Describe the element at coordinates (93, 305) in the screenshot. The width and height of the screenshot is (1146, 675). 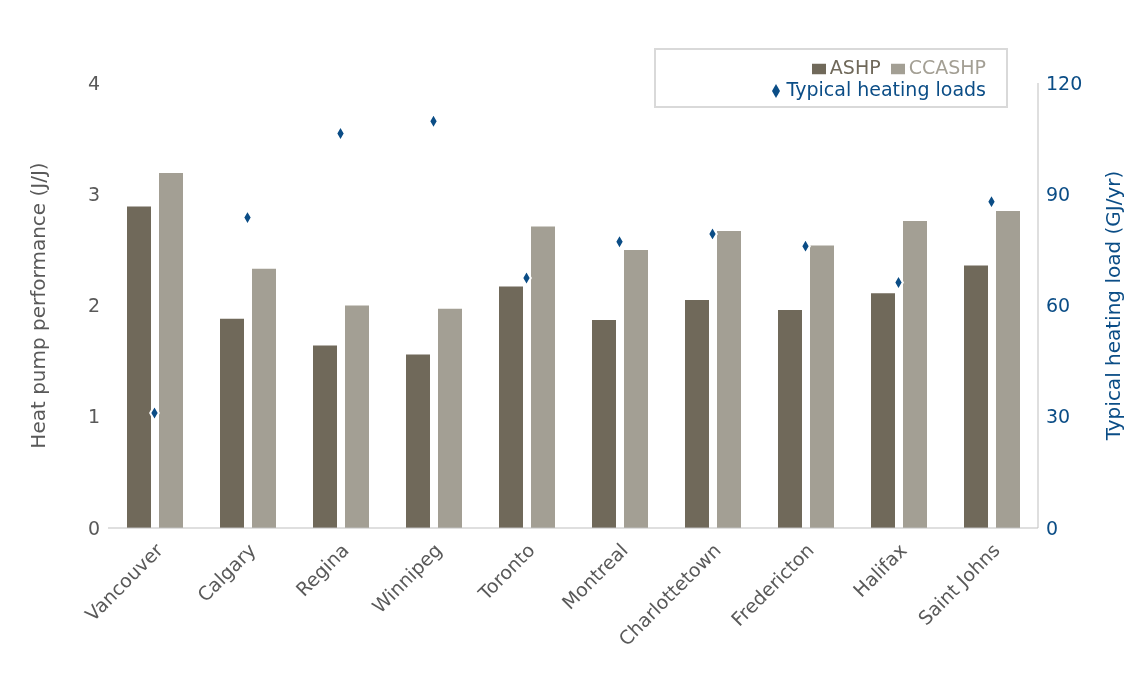
I see `y-tick-label: 2` at that location.